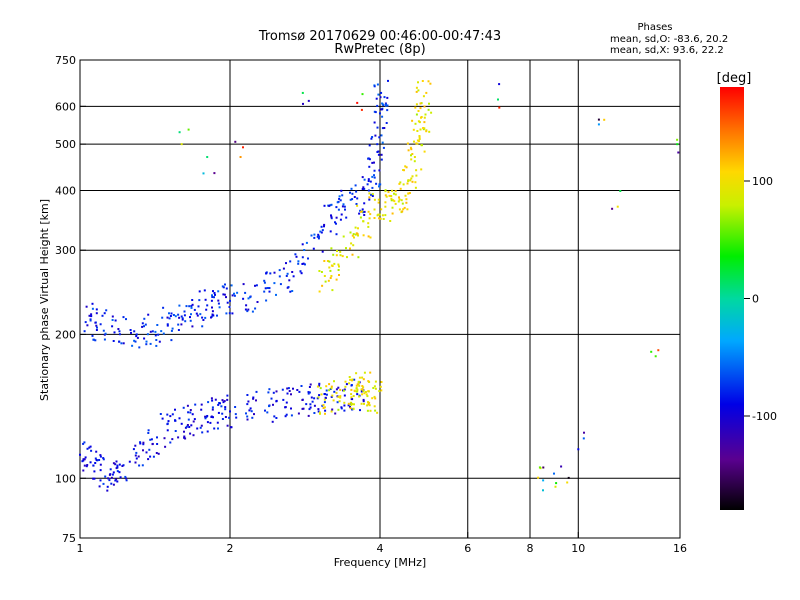  I want to click on y-tick-label: 600, so click(65, 106).